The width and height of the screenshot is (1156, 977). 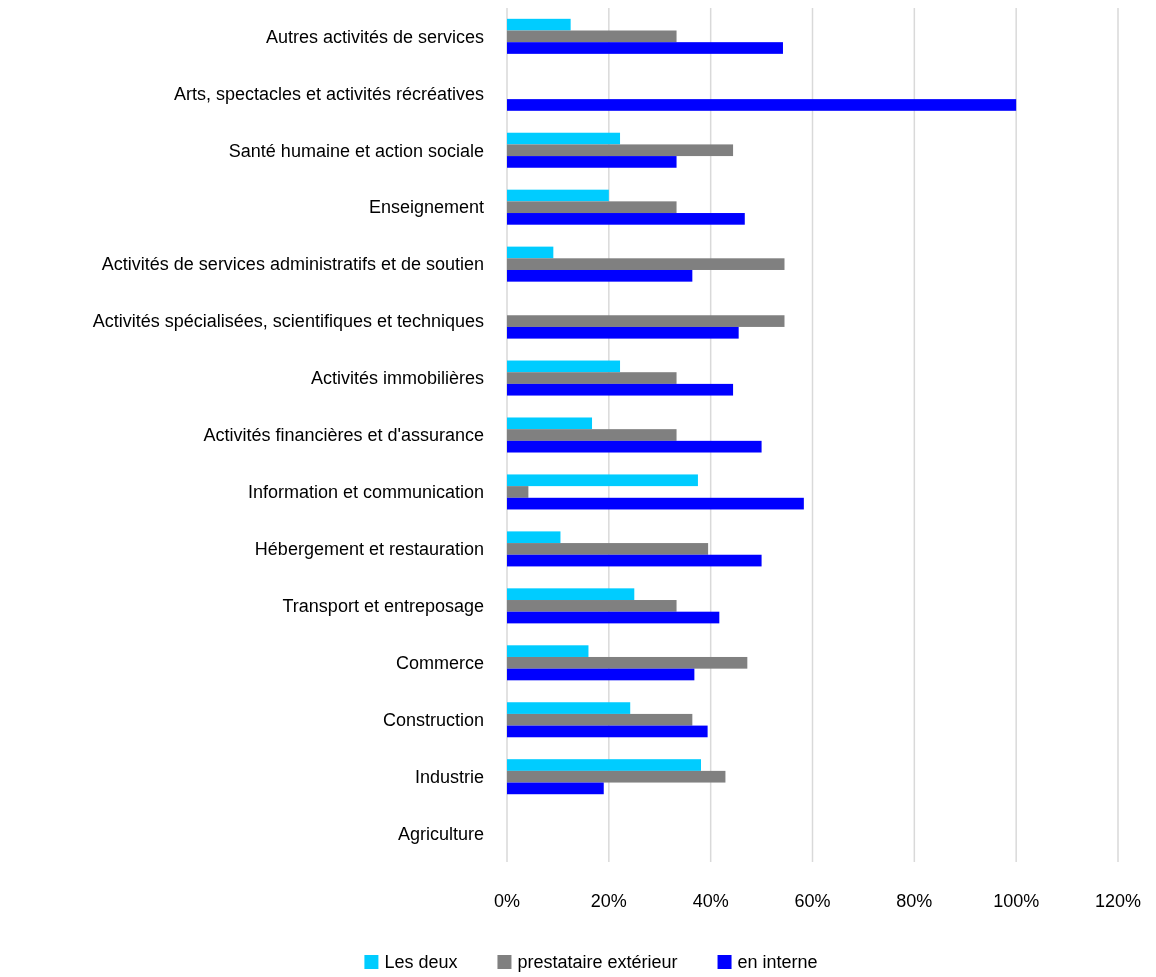 What do you see at coordinates (597, 962) in the screenshot?
I see `legend-label: prestataire extérieur` at bounding box center [597, 962].